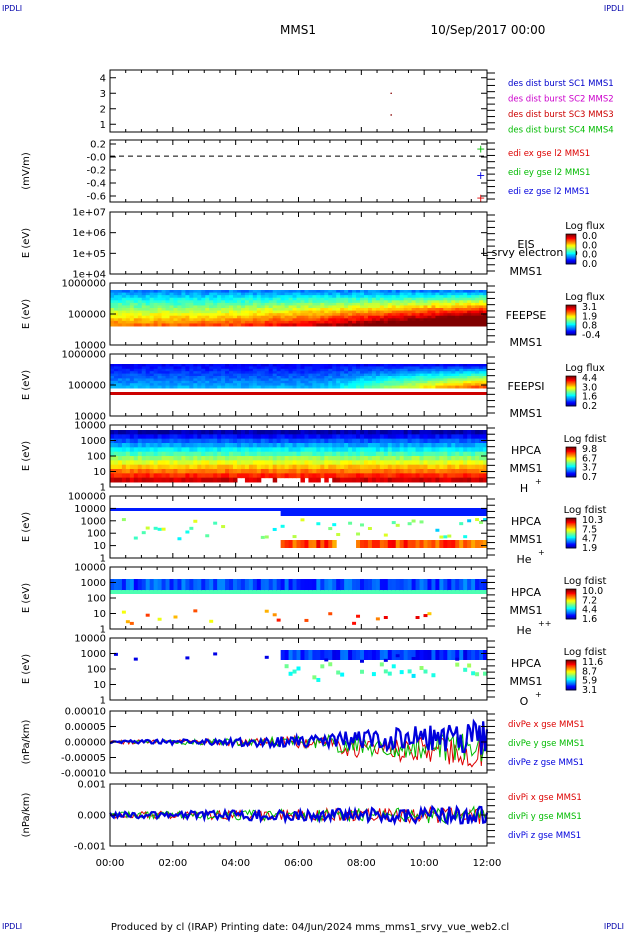 Image resolution: width=630 pixels, height=934 pixels. I want to click on y-tick-label: 10, so click(99, 614).